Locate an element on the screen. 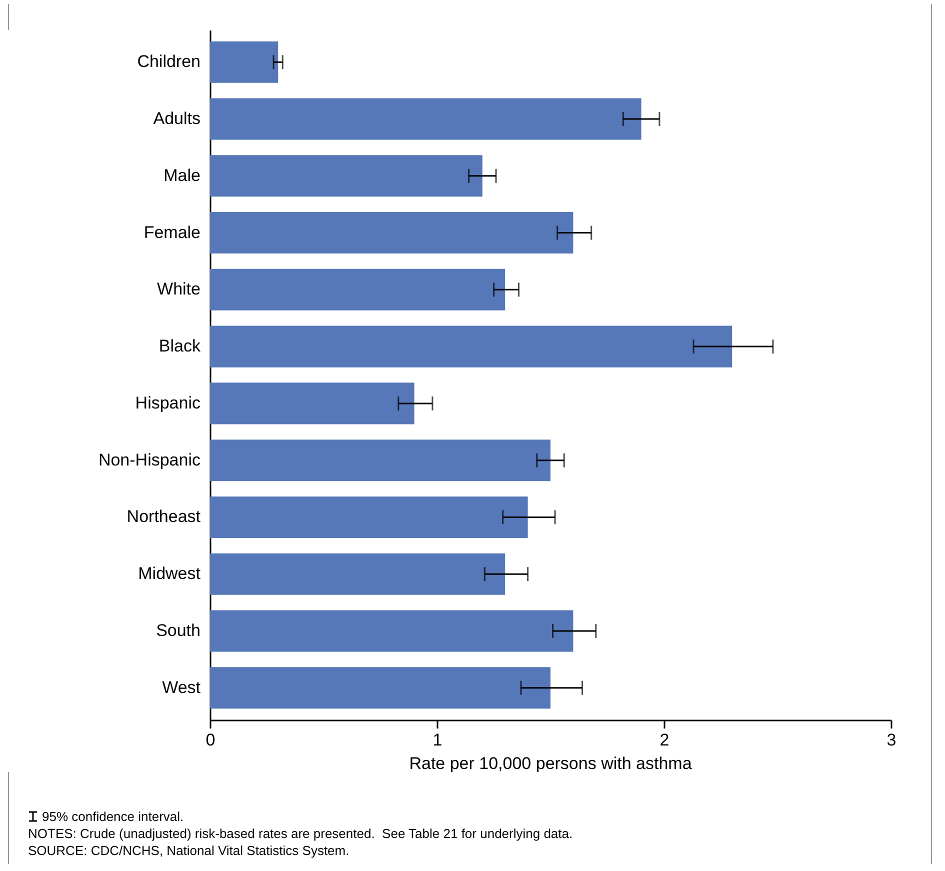  y-tick-label: Midwest is located at coordinates (169, 574).